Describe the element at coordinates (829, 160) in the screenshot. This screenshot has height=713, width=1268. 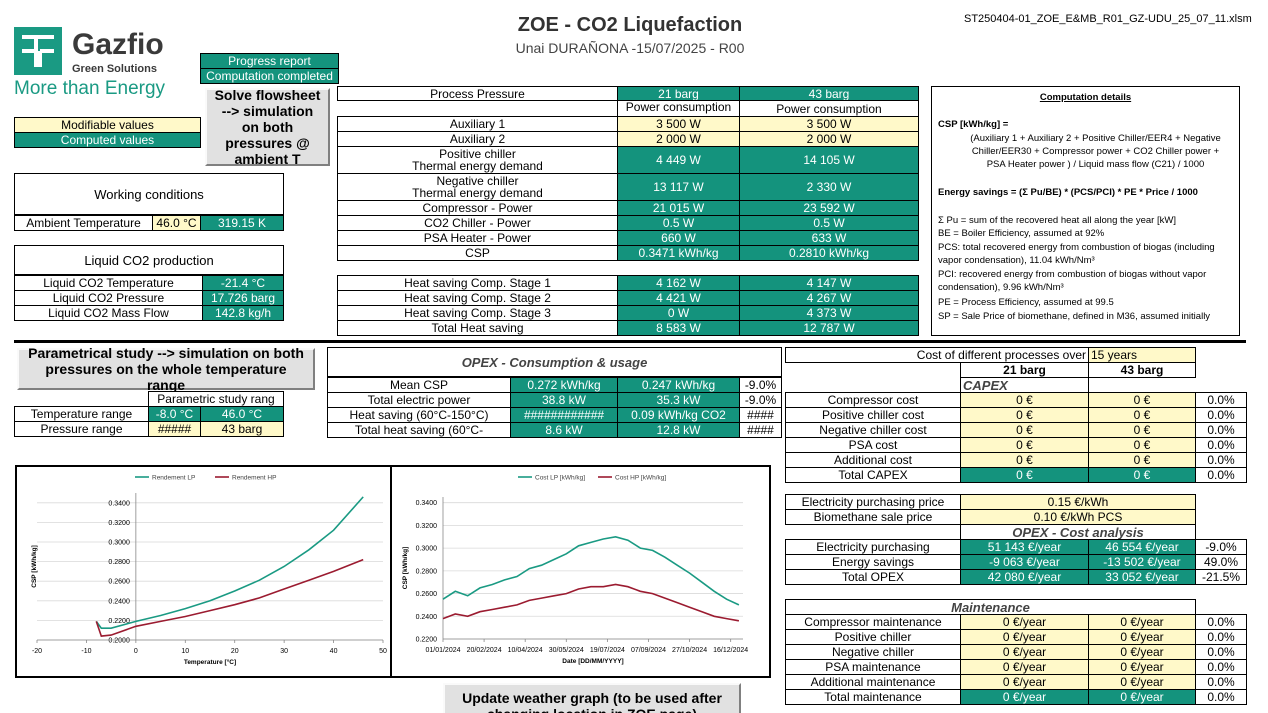
I see `cell: 14 105 W` at that location.